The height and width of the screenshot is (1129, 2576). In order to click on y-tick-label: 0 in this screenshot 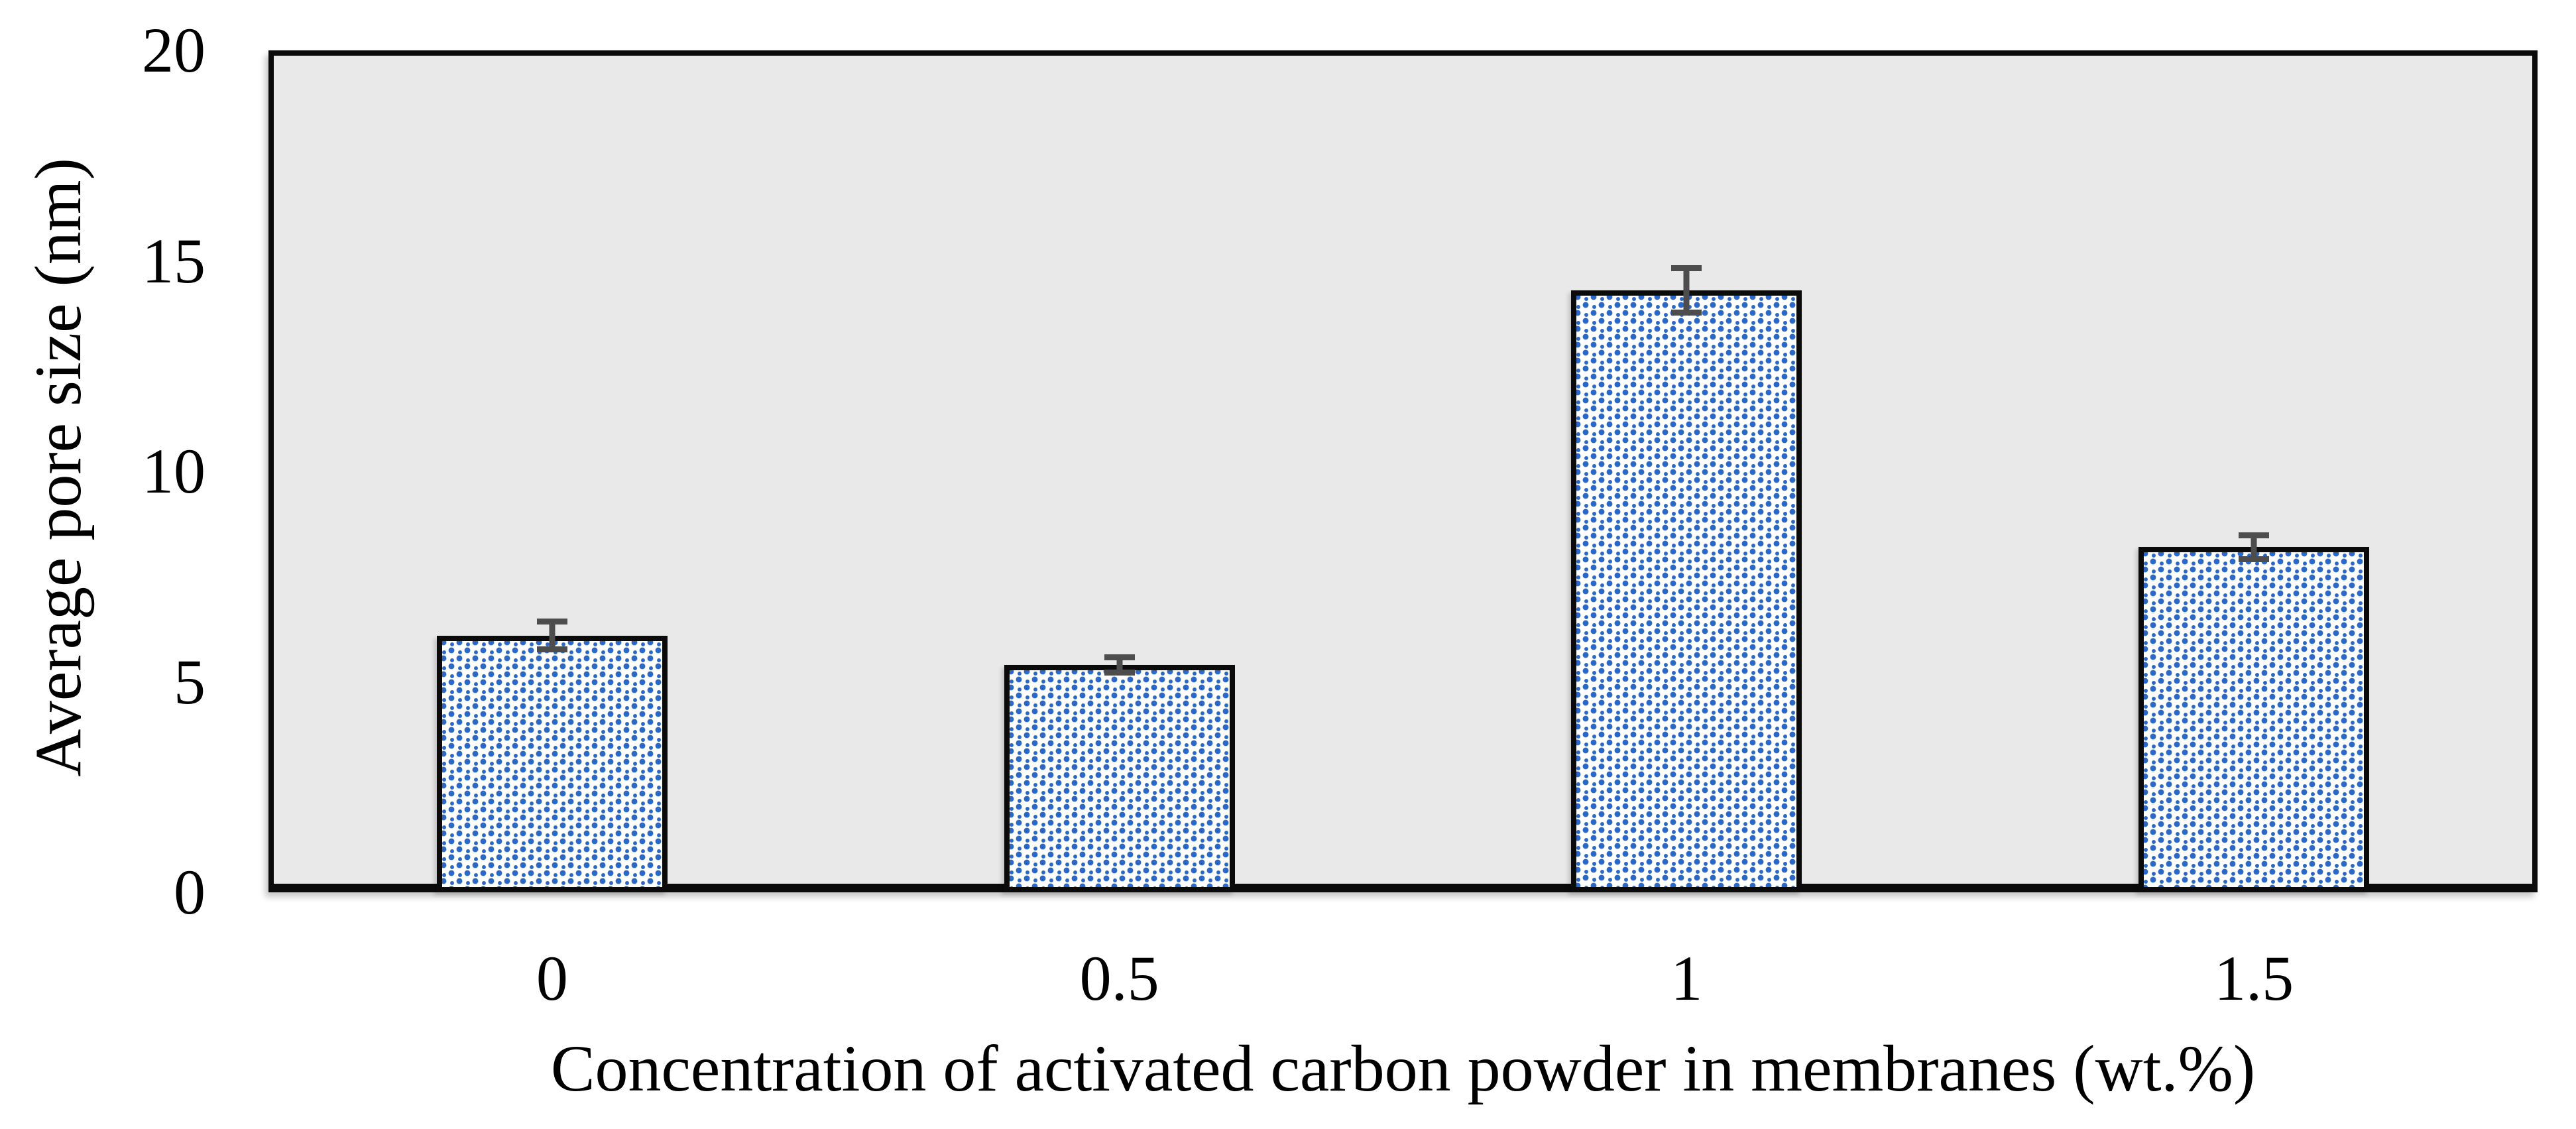, I will do `click(190, 892)`.